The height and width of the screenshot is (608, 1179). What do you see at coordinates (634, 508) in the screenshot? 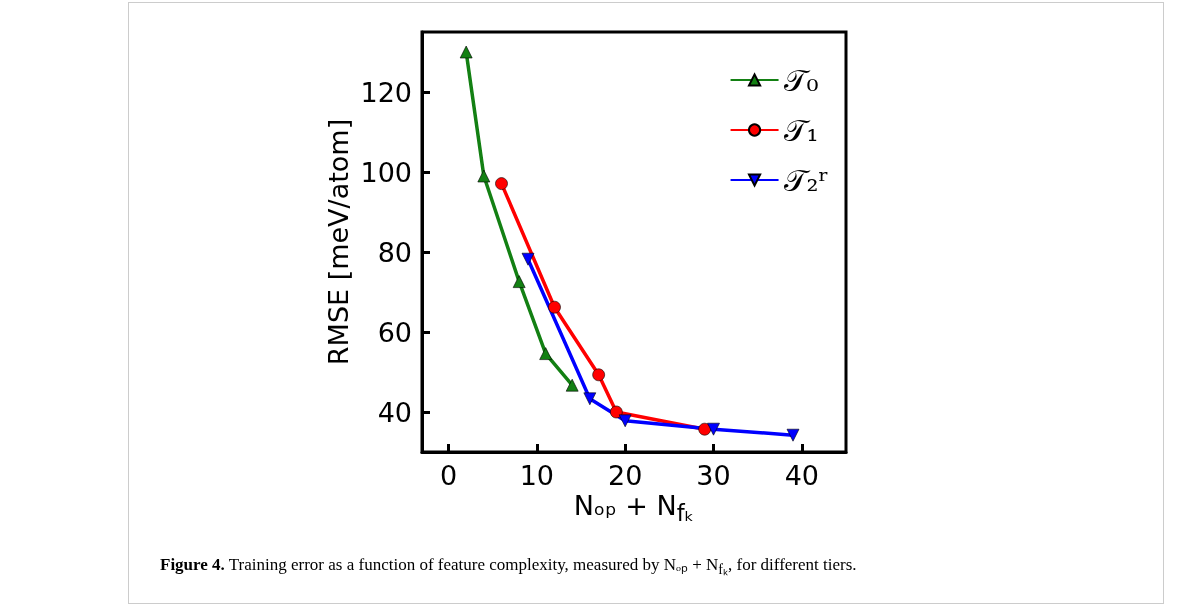
I see `x-axis-title: Nₒₚ + N$_{fₖ}$` at bounding box center [634, 508].